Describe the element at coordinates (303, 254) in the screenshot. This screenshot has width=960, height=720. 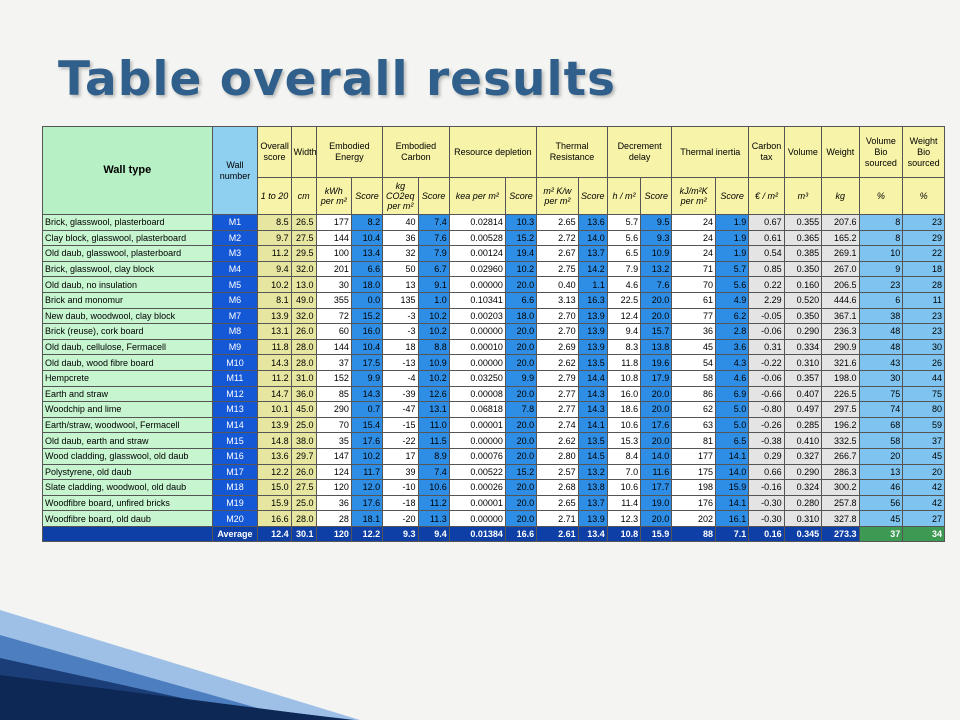
I see `width-cell: 29.5` at that location.